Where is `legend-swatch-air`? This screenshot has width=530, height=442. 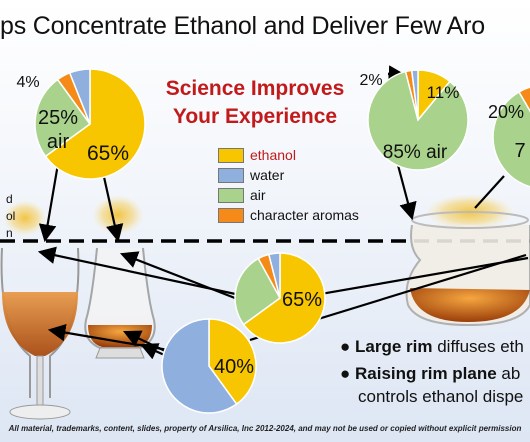 legend-swatch-air is located at coordinates (231, 195).